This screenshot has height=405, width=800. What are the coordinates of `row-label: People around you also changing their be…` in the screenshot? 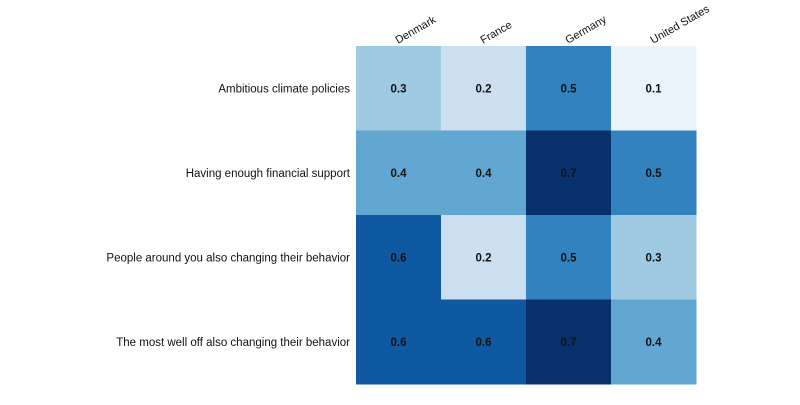 It's located at (228, 258).